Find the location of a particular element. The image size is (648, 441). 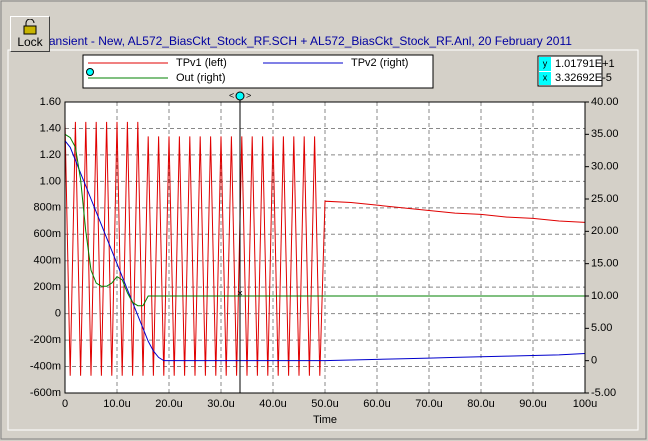

legend is located at coordinates (258, 71).